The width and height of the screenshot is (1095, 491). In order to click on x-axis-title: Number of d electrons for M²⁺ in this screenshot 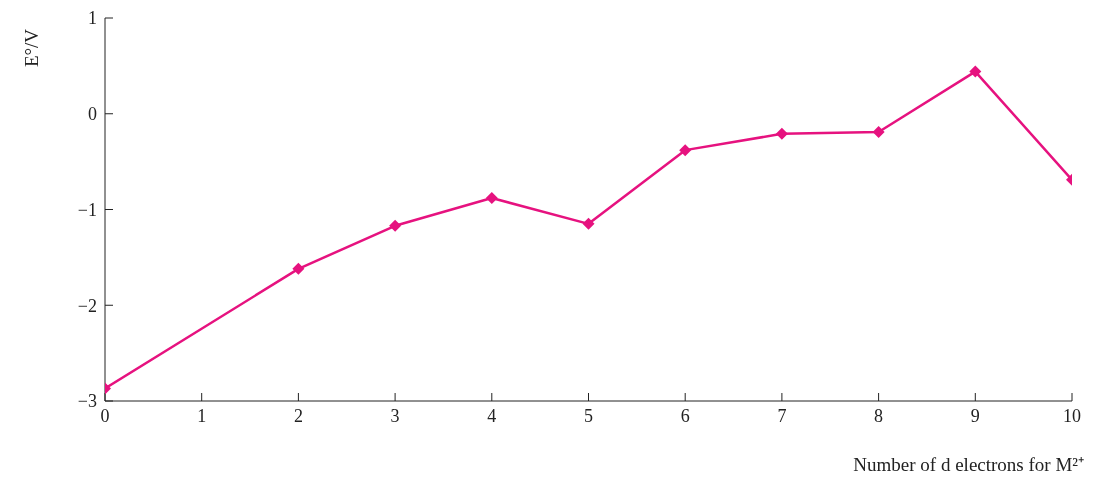, I will do `click(968, 464)`.